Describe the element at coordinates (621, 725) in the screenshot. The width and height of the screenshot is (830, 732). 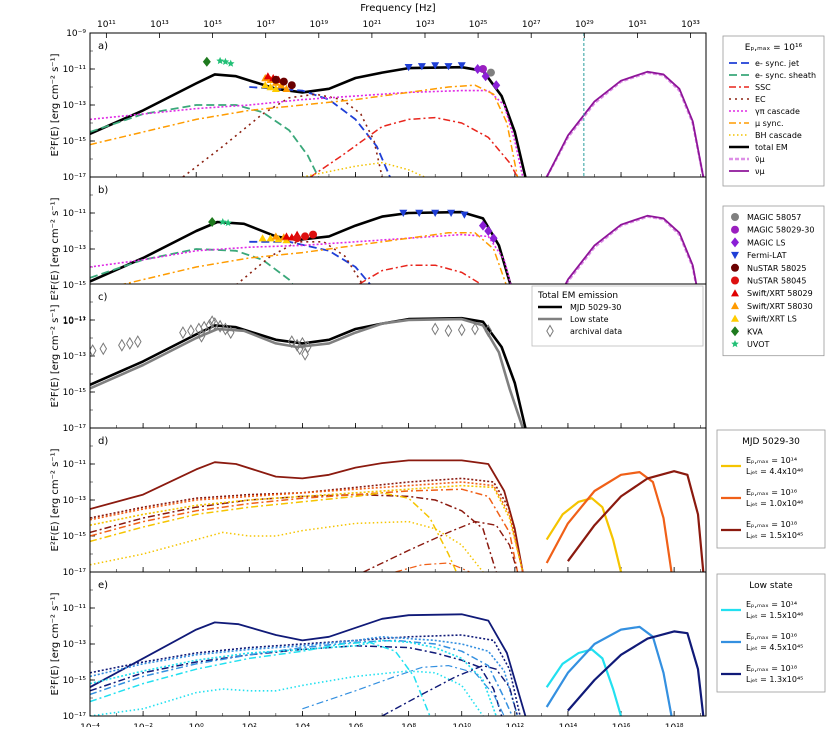
I see `x-tick-label: 10¹⁶` at that location.